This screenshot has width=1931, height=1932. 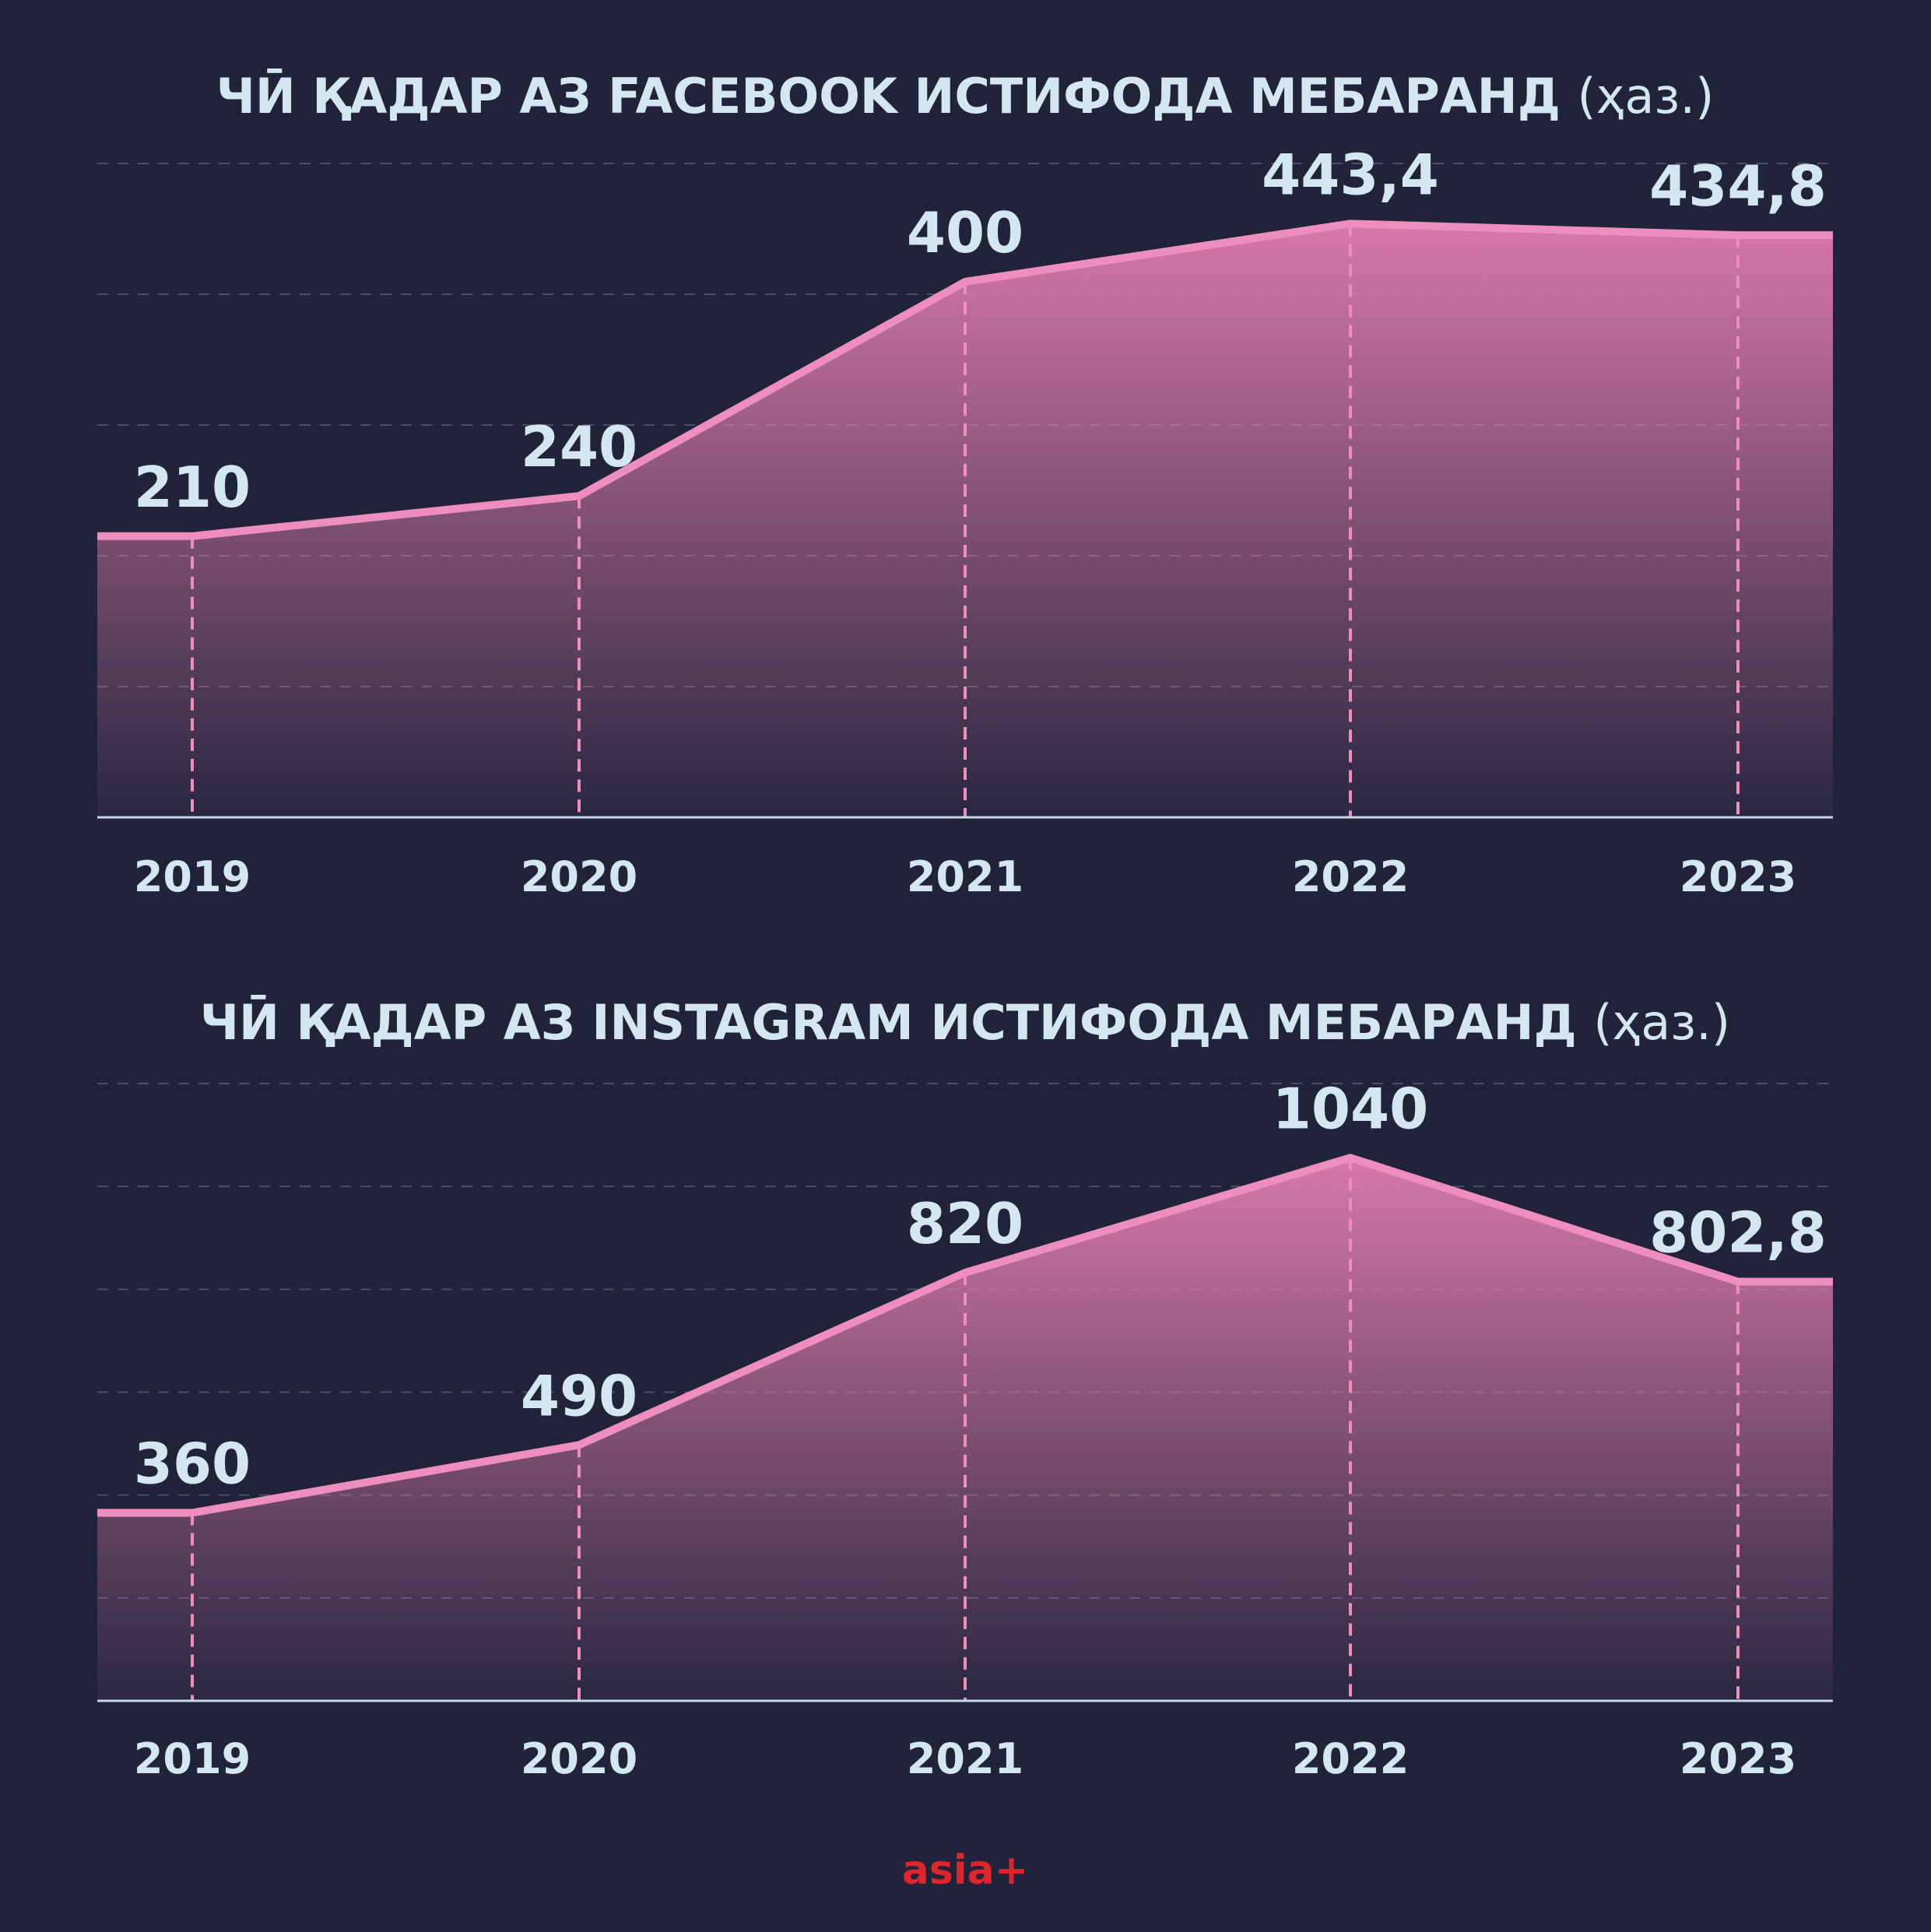 What do you see at coordinates (965, 1223) in the screenshot?
I see `value-label: 820` at bounding box center [965, 1223].